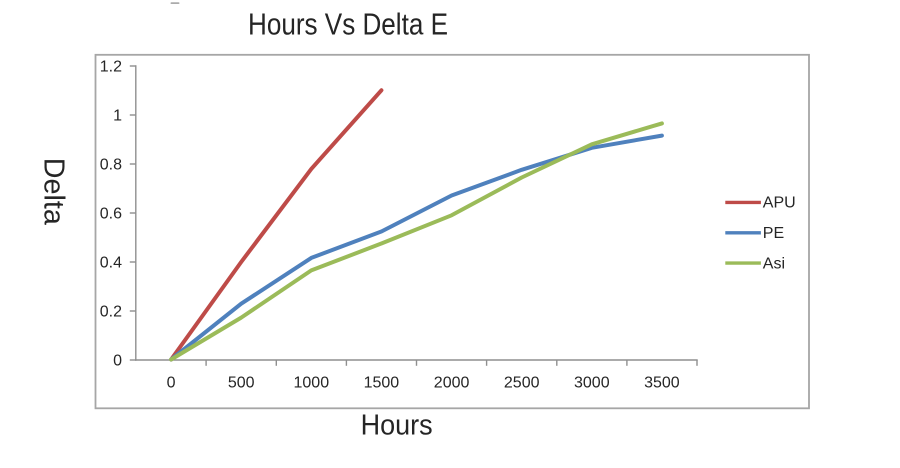 The image size is (900, 468). Describe the element at coordinates (117, 116) in the screenshot. I see `svg-text: 1` at that location.